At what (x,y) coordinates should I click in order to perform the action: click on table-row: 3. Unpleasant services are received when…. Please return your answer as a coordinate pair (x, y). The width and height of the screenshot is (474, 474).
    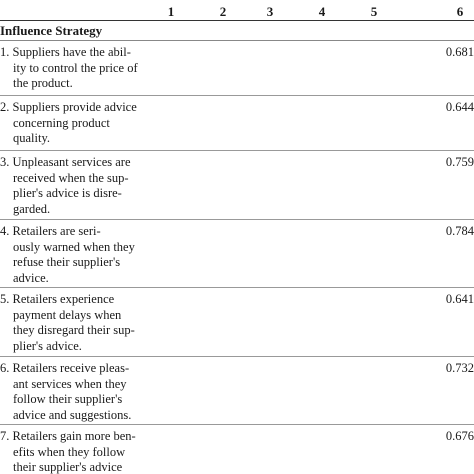
    Looking at the image, I should click on (237, 185).